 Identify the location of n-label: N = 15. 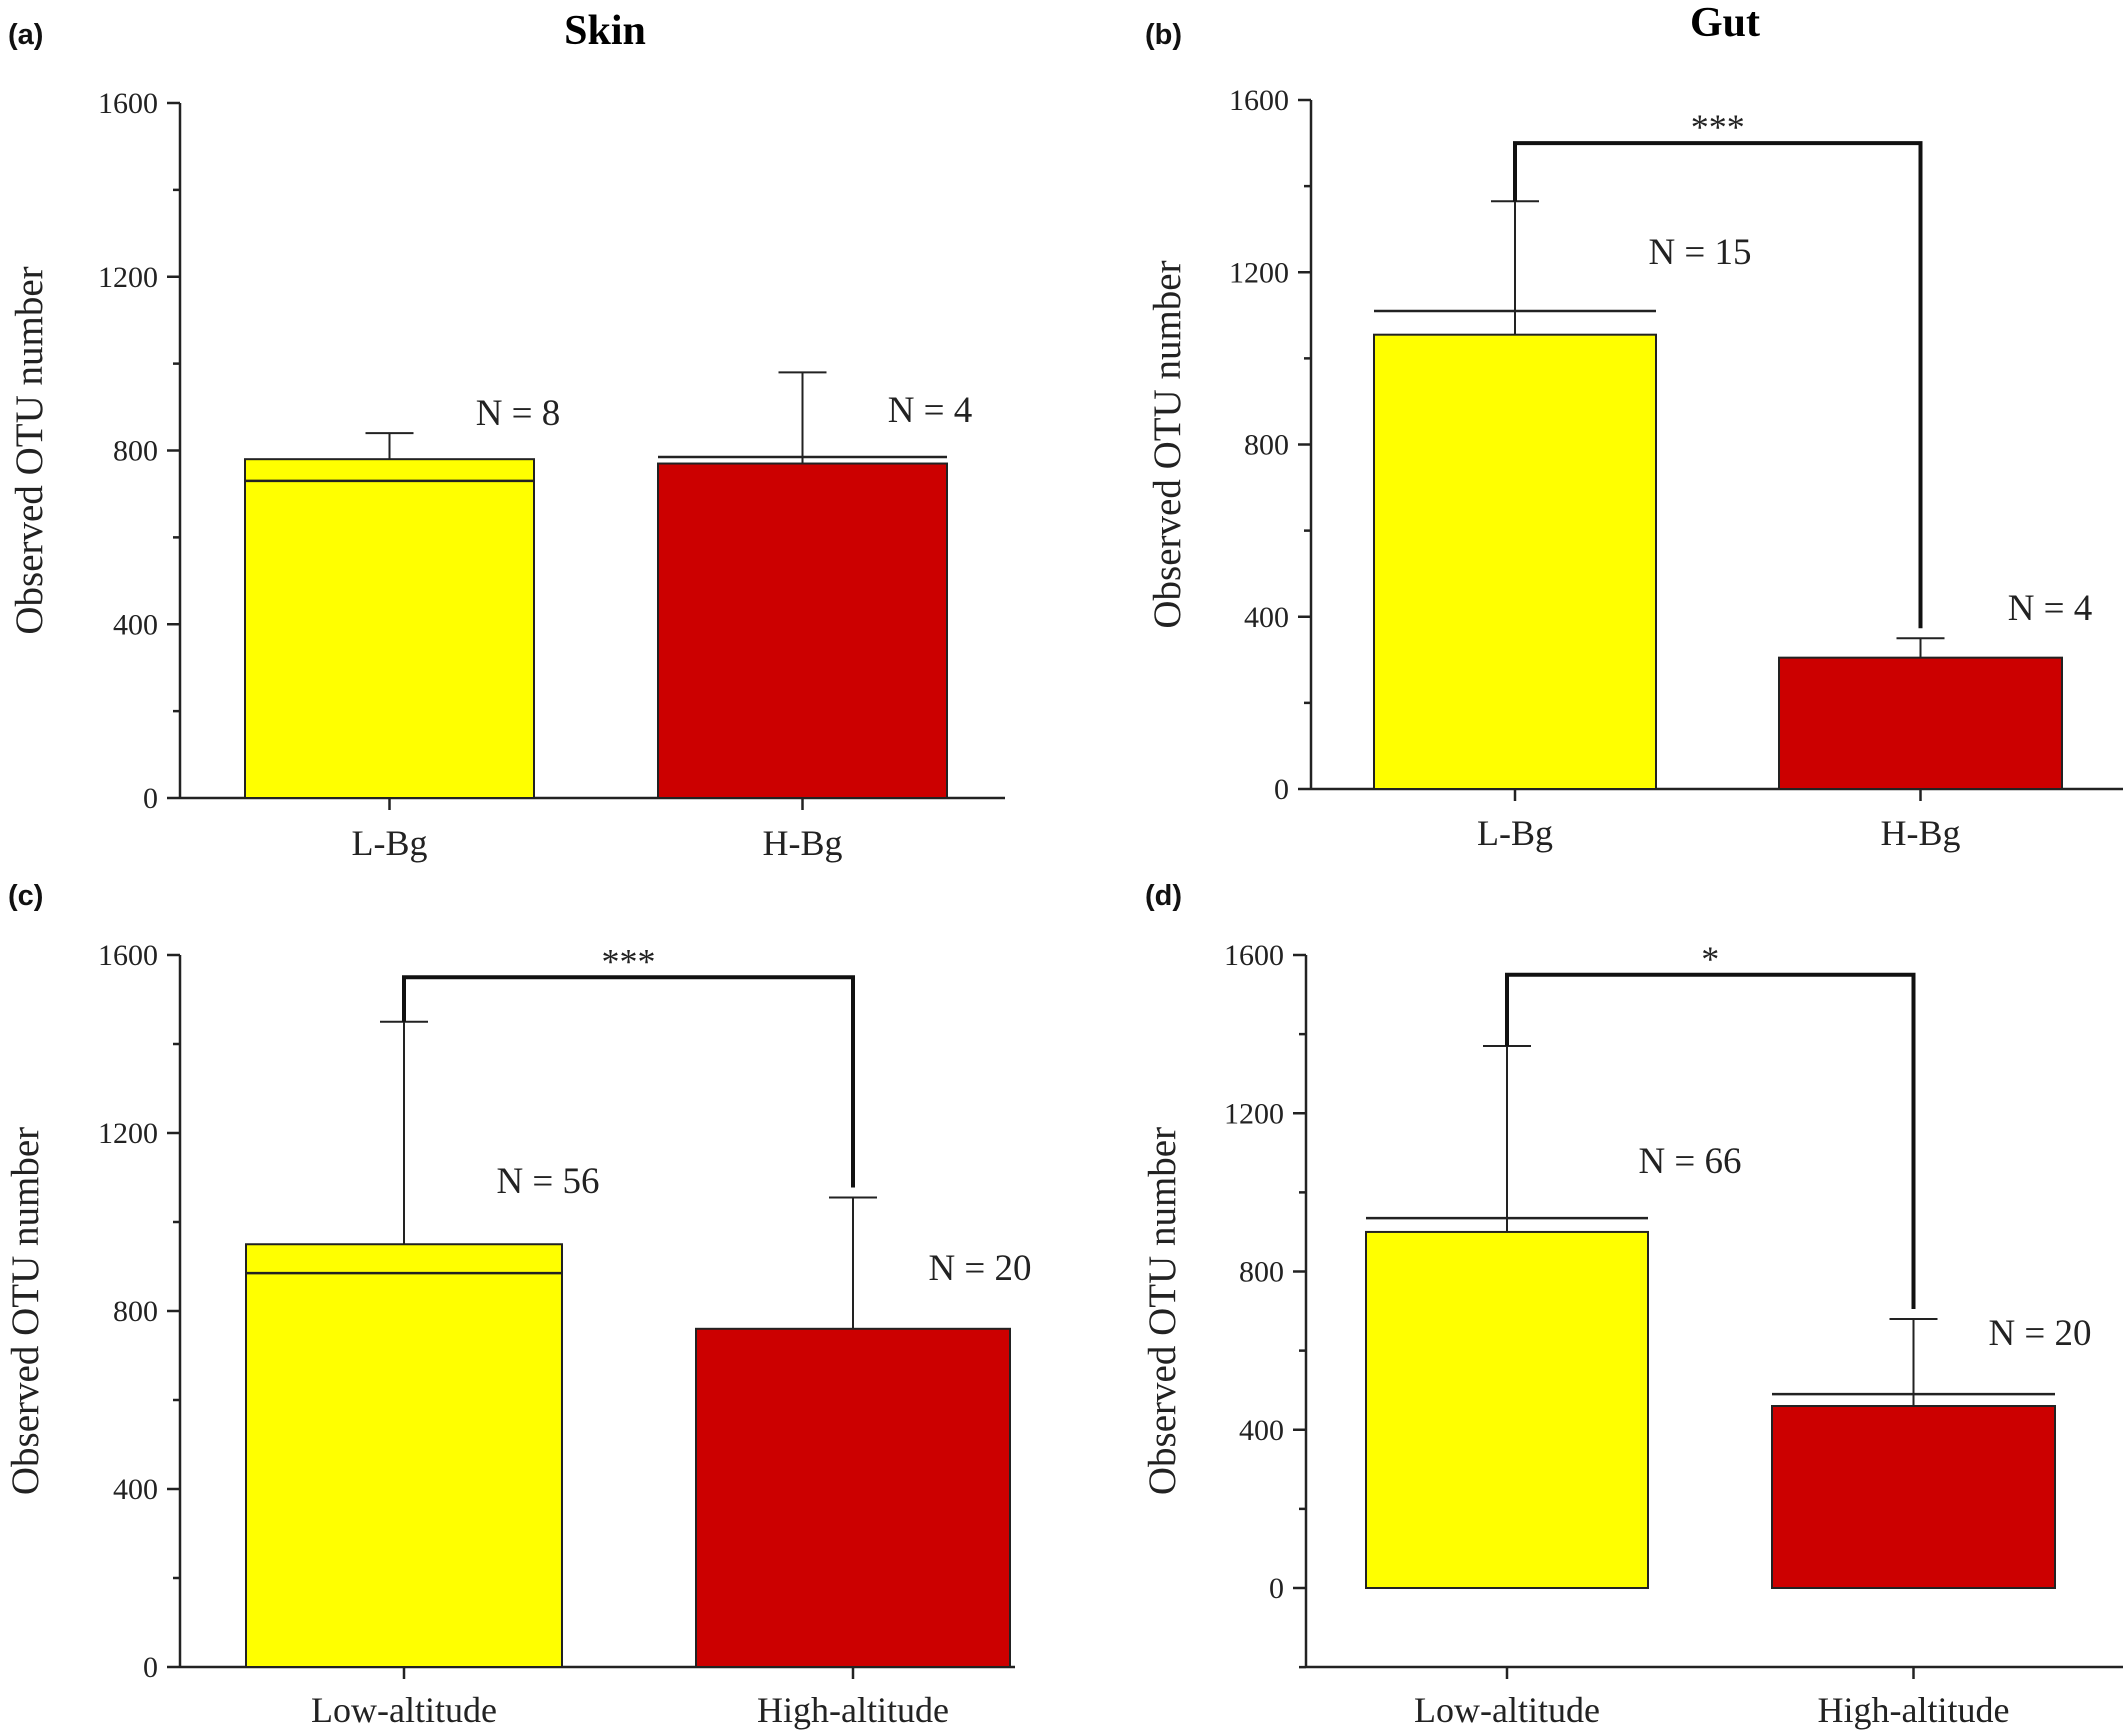
(1699, 252).